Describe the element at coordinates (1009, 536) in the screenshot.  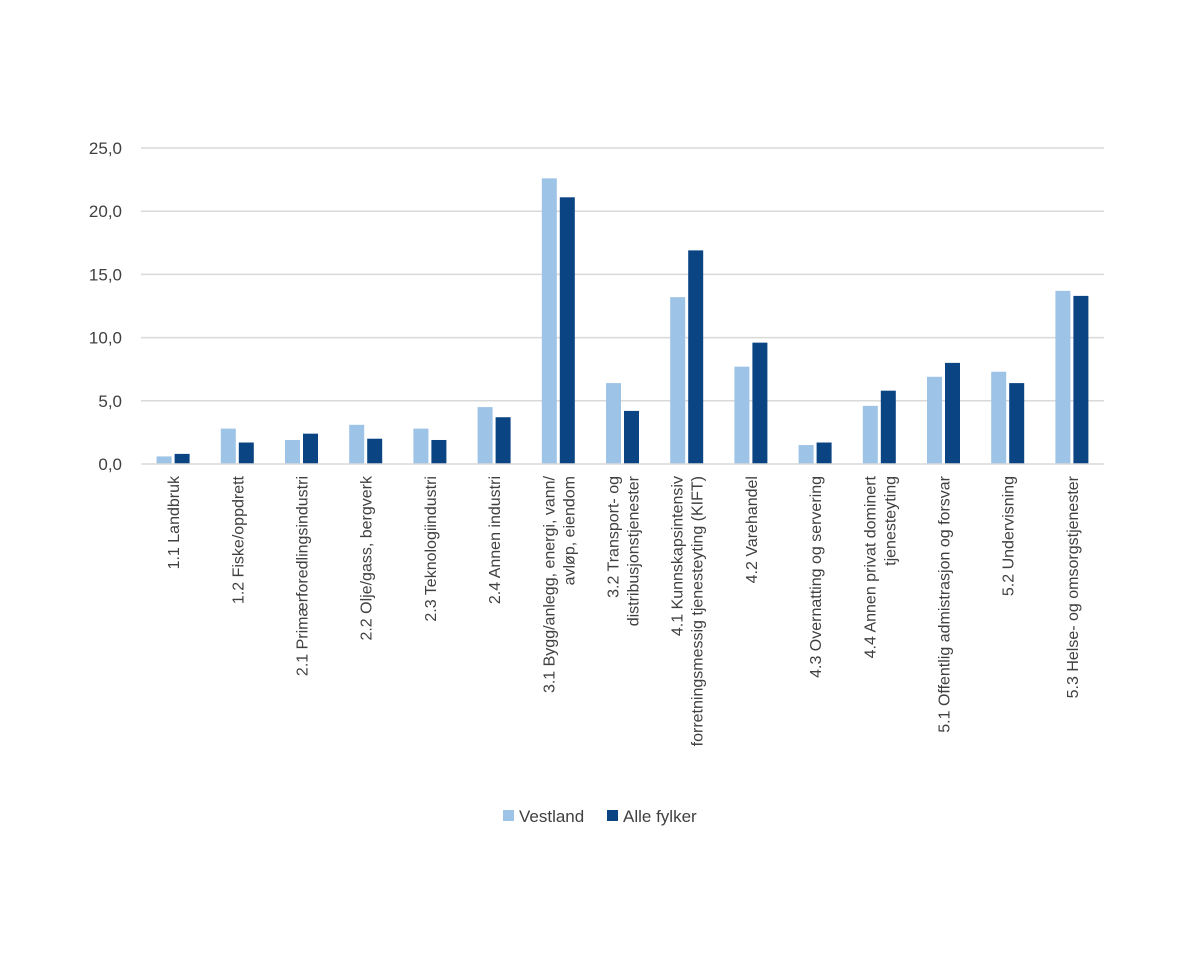
I see `x-category-label: 5.2 Undervisning` at that location.